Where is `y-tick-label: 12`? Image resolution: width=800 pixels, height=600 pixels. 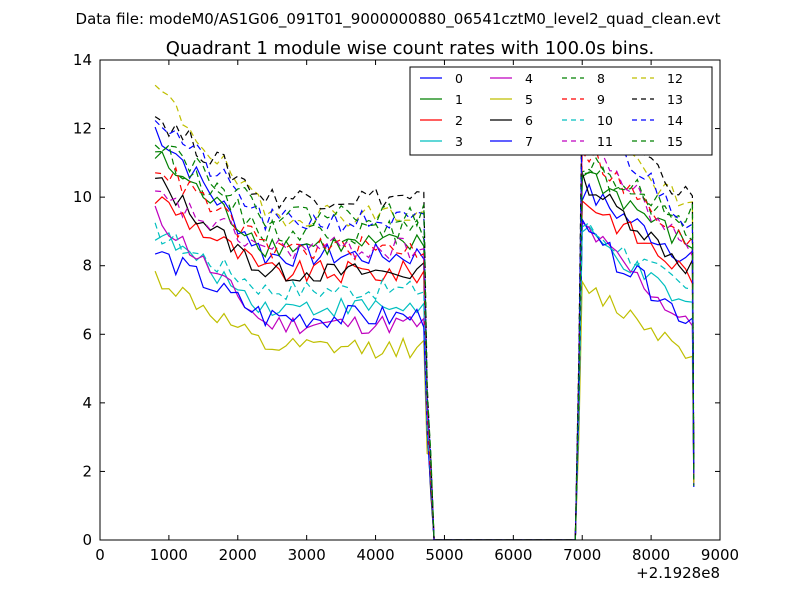
y-tick-label: 12 is located at coordinates (82, 129).